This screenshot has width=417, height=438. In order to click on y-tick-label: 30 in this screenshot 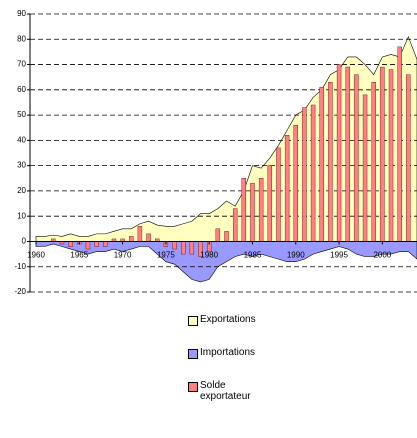, I will do `click(21, 165)`.